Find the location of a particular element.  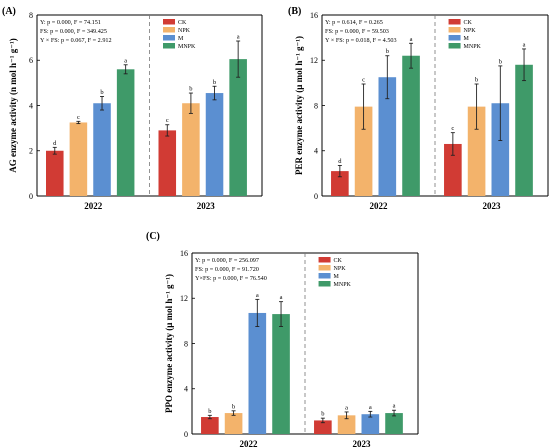

anova-stat-line: FS: p = 0.000, F = 349.425 is located at coordinates (73, 31).